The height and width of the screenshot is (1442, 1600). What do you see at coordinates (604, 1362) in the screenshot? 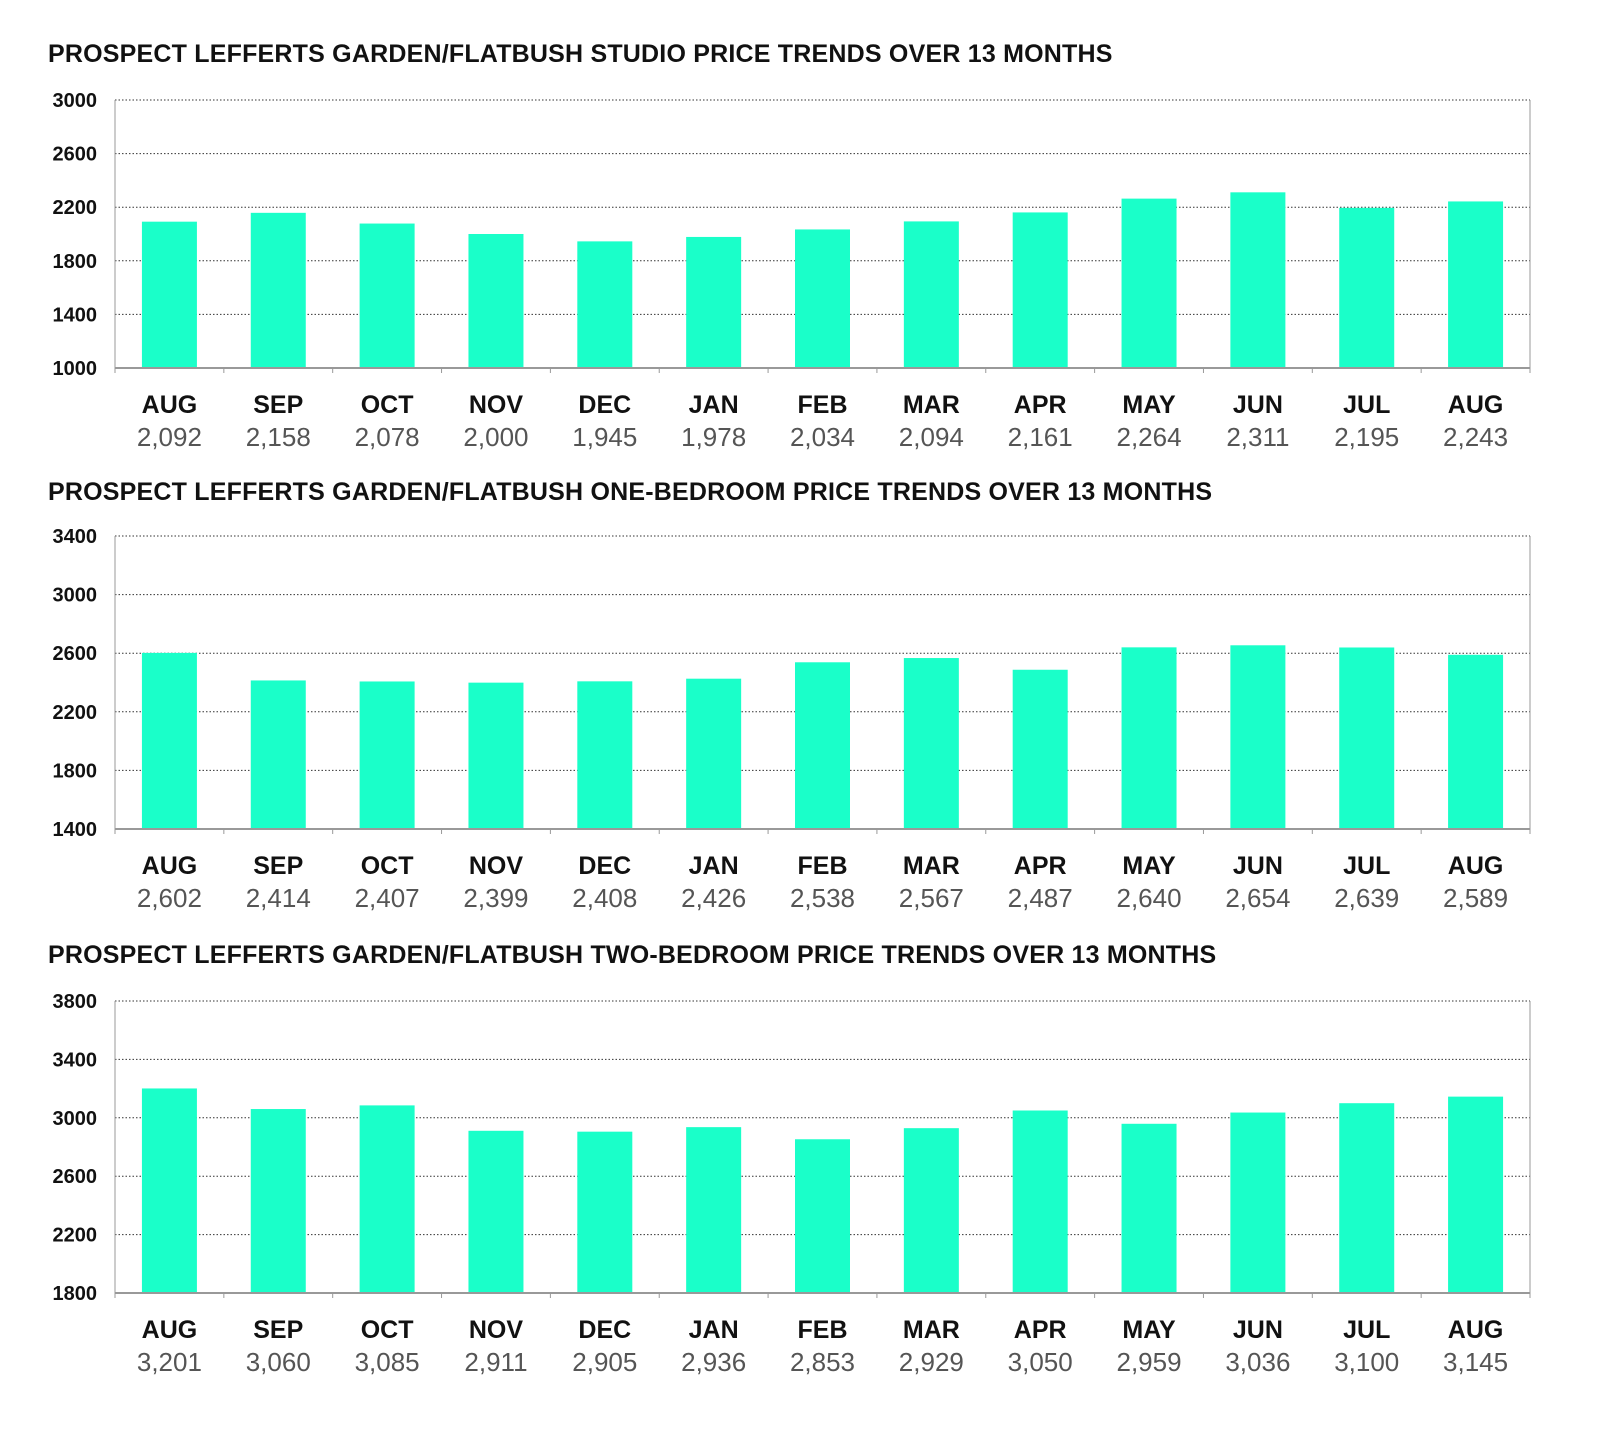
I see `value-label: 2,905` at bounding box center [604, 1362].